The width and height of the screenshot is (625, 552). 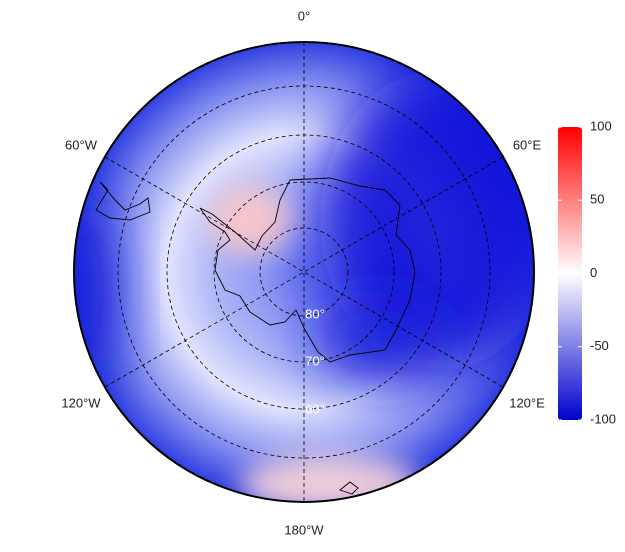 I want to click on colorbar-tick-label: 100, so click(x=601, y=125).